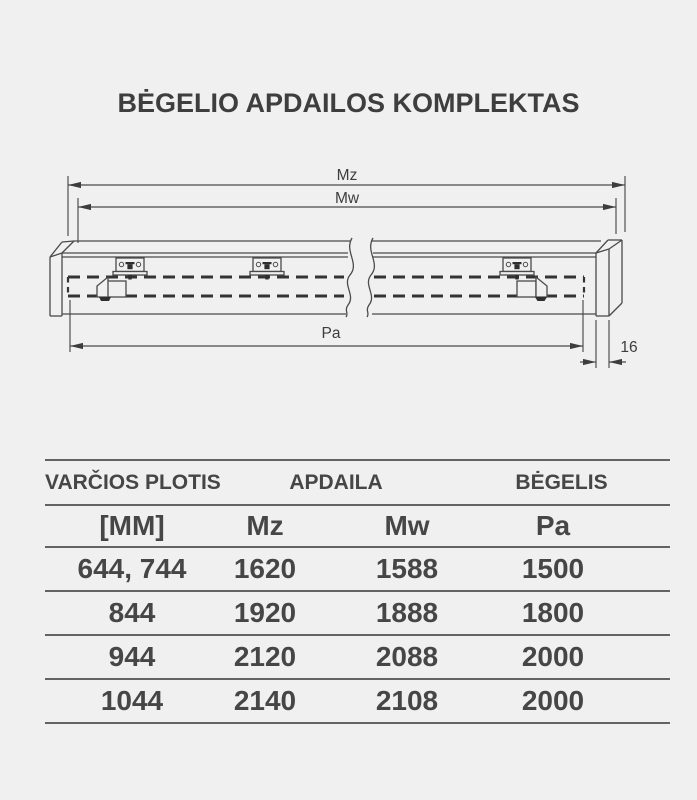 This screenshot has width=697, height=800. I want to click on dim-label-pa: Pa, so click(331, 333).